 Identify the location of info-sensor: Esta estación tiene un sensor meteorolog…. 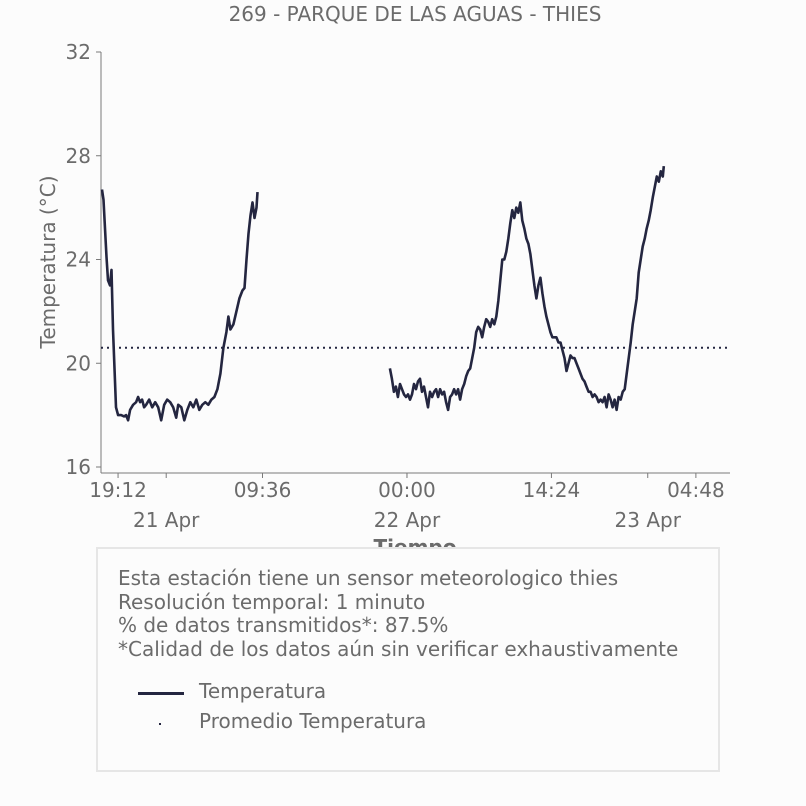
(368, 578).